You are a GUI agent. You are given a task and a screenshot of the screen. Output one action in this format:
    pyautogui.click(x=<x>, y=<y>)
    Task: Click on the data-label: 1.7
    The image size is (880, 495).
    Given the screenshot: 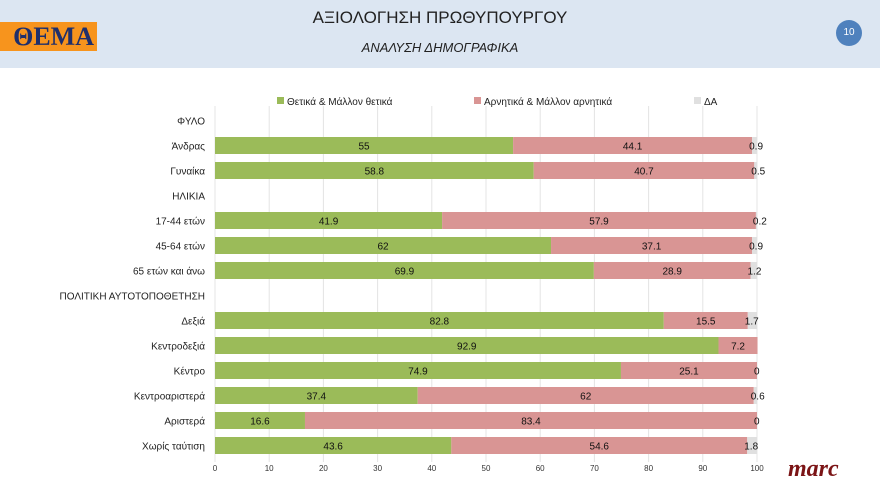 What is the action you would take?
    pyautogui.click(x=752, y=322)
    